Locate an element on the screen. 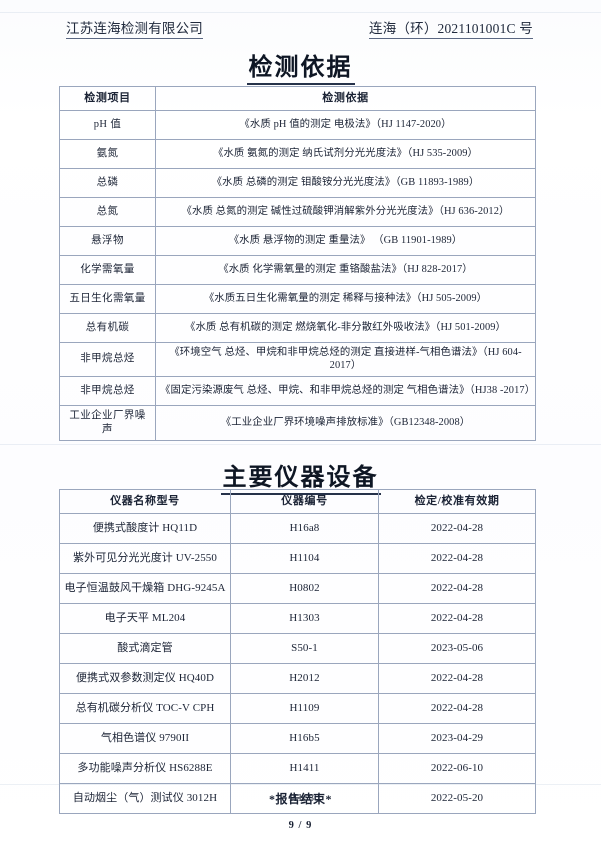 Image resolution: width=601 pixels, height=853 pixels. equipment-number: H1303 is located at coordinates (304, 618).